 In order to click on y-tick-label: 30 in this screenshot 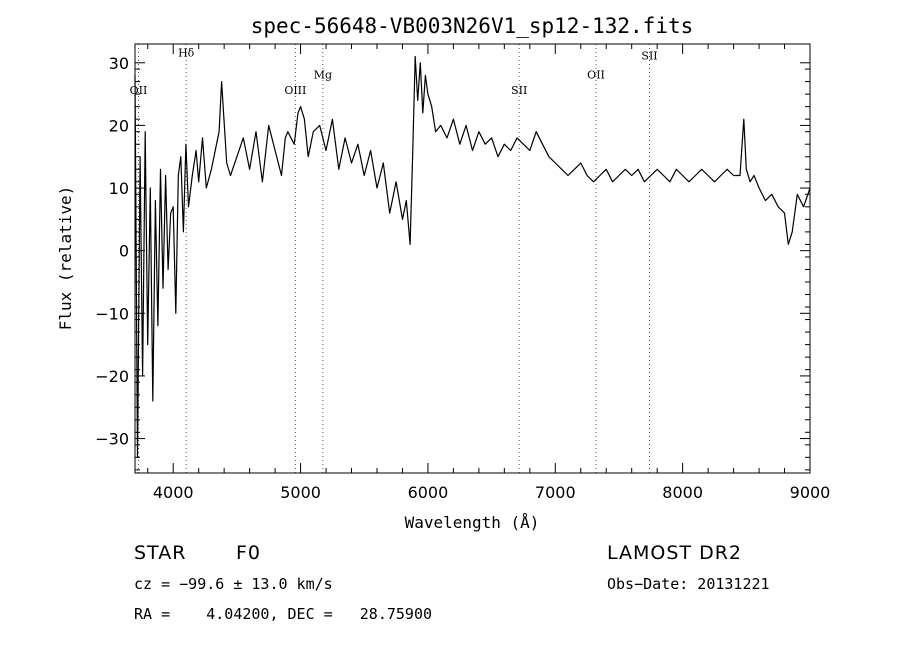, I will do `click(119, 63)`.